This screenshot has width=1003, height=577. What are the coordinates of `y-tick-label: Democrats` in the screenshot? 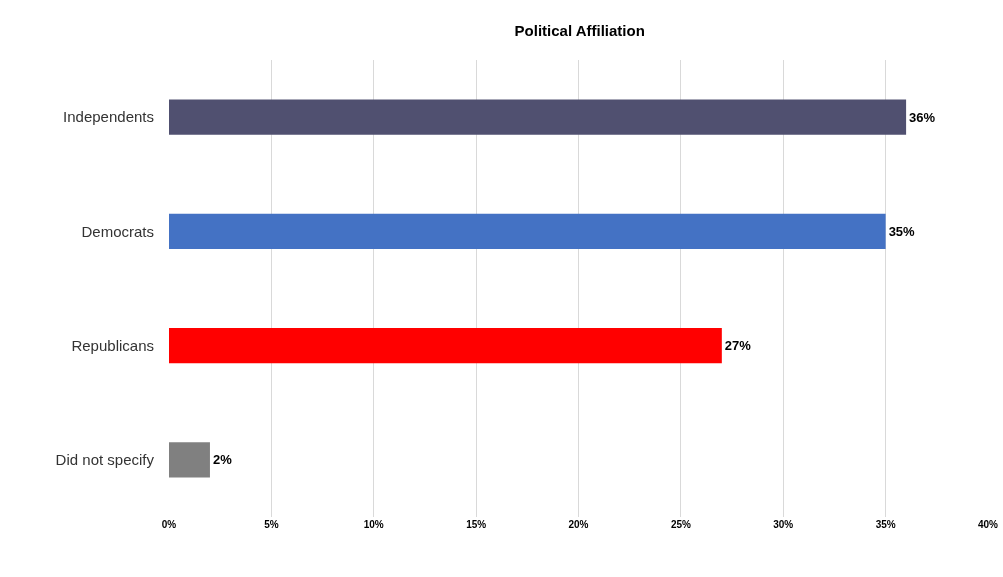 It's located at (117, 231).